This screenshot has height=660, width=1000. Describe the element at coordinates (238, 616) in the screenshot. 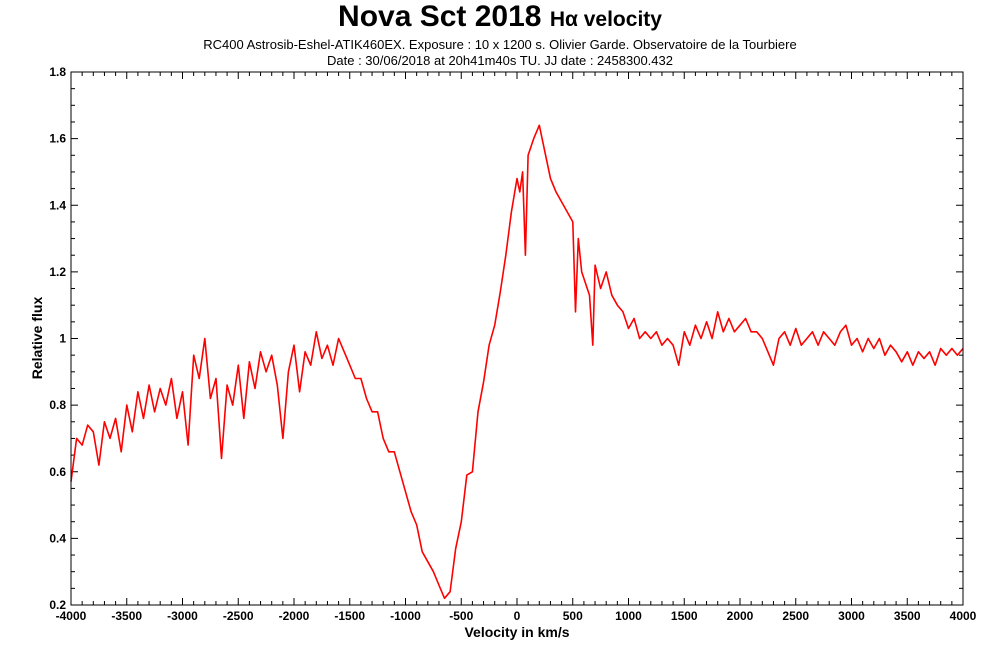

I see `x-tick-label: -2500` at that location.